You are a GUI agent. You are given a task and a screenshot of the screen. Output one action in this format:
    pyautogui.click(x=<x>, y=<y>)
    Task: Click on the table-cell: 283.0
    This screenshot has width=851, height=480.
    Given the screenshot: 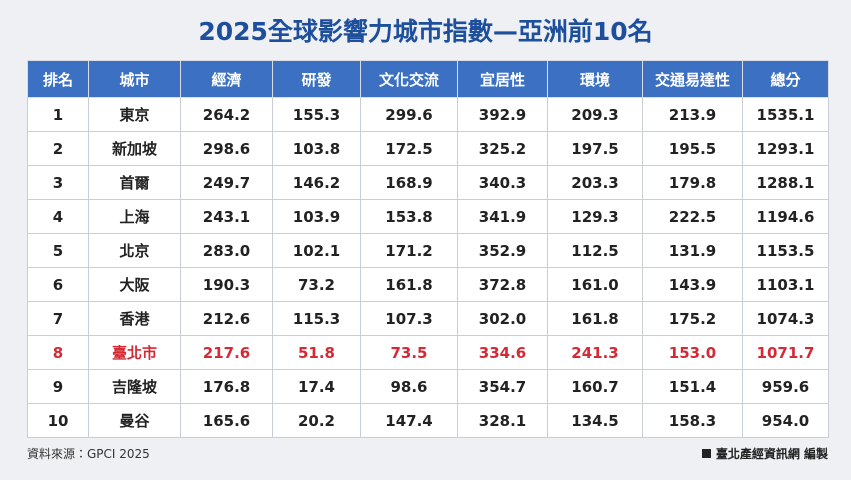 What is the action you would take?
    pyautogui.click(x=226, y=250)
    